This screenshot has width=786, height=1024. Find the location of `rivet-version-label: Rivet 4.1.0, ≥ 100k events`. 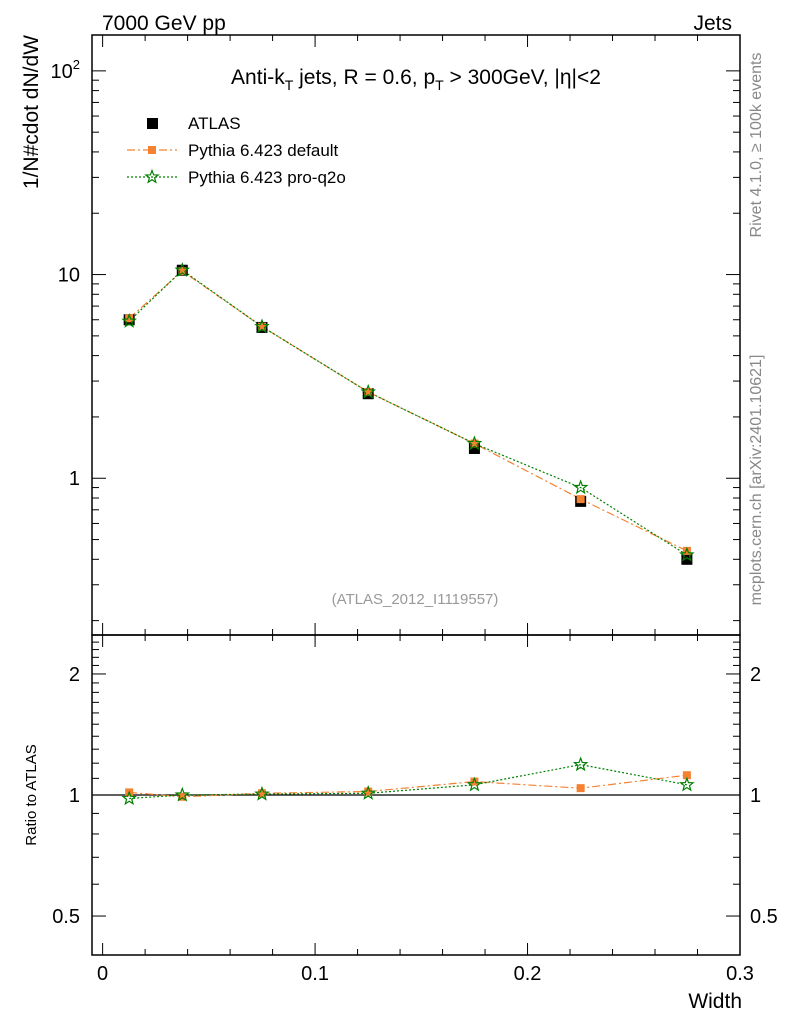

rivet-version-label: Rivet 4.1.0, ≥ 100k events is located at coordinates (756, 145).